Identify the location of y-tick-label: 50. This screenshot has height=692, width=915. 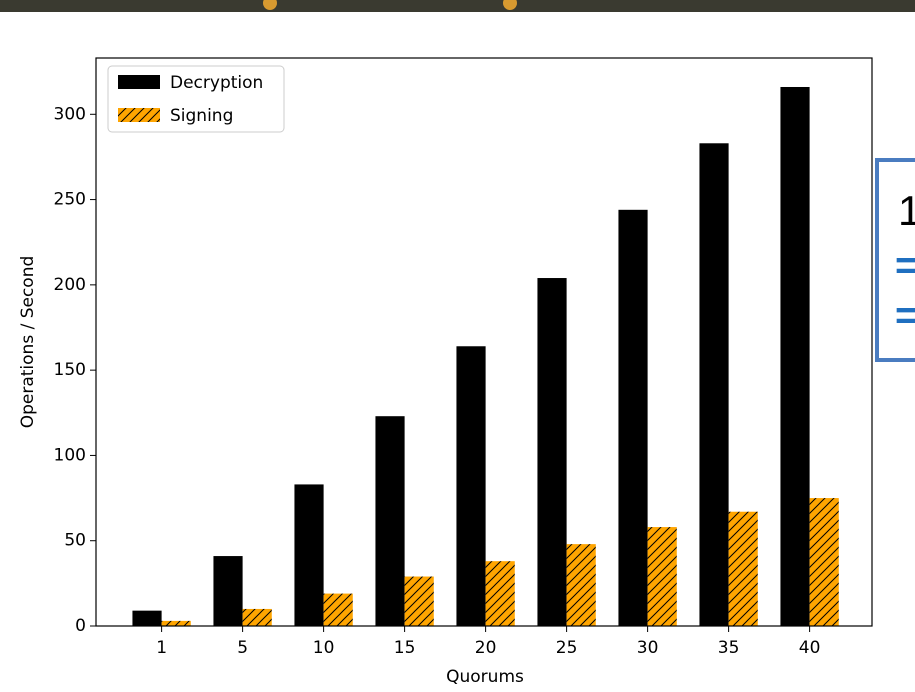
(75, 541).